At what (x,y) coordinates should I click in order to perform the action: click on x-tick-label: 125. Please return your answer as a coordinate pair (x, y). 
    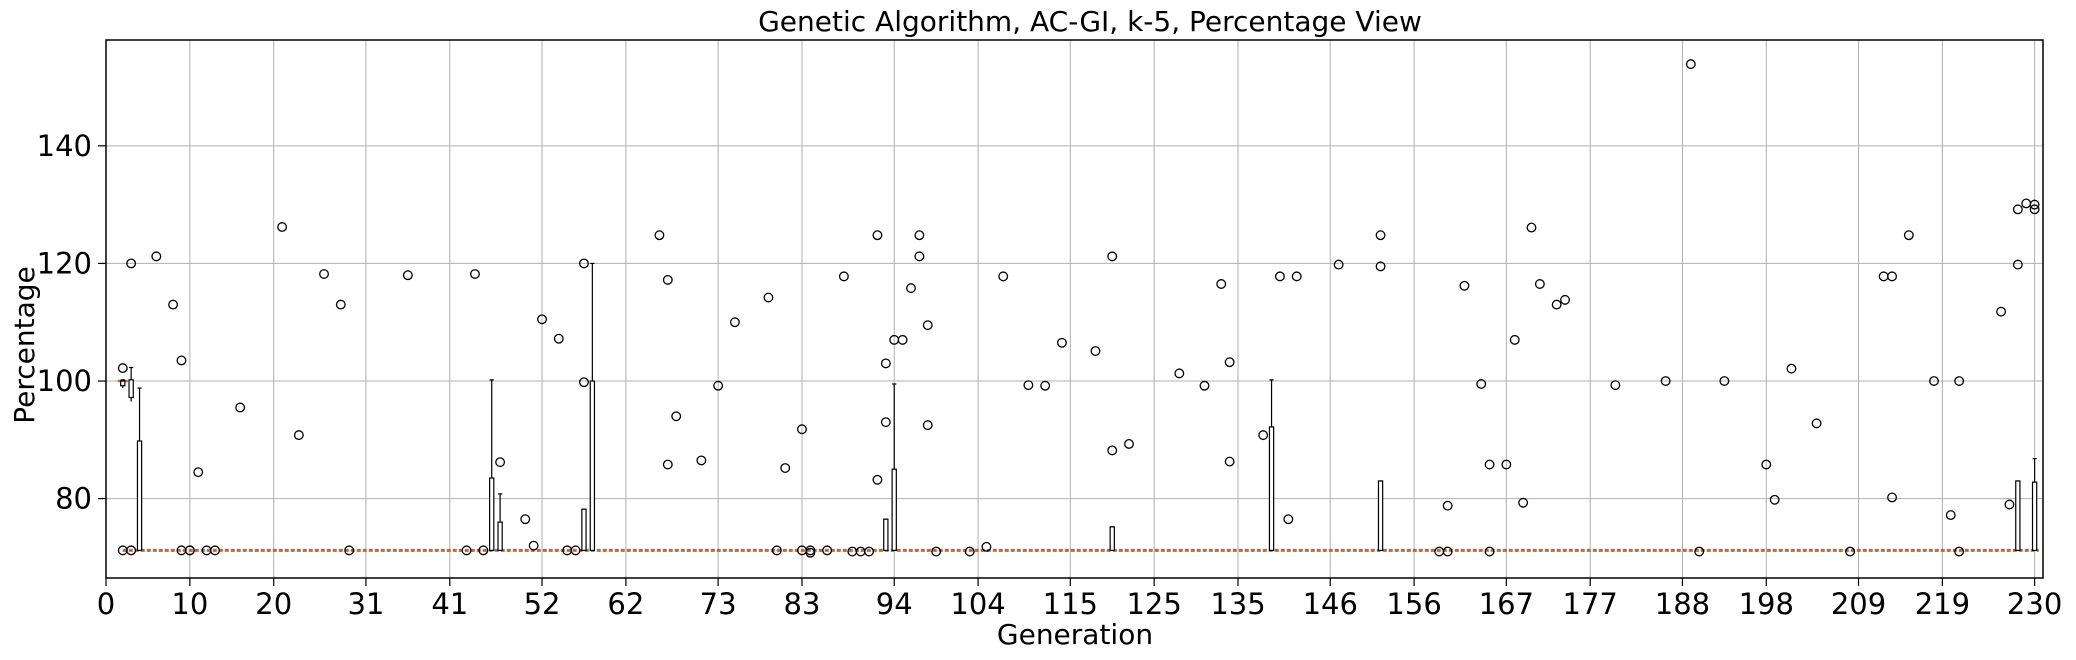
    Looking at the image, I should click on (1153, 604).